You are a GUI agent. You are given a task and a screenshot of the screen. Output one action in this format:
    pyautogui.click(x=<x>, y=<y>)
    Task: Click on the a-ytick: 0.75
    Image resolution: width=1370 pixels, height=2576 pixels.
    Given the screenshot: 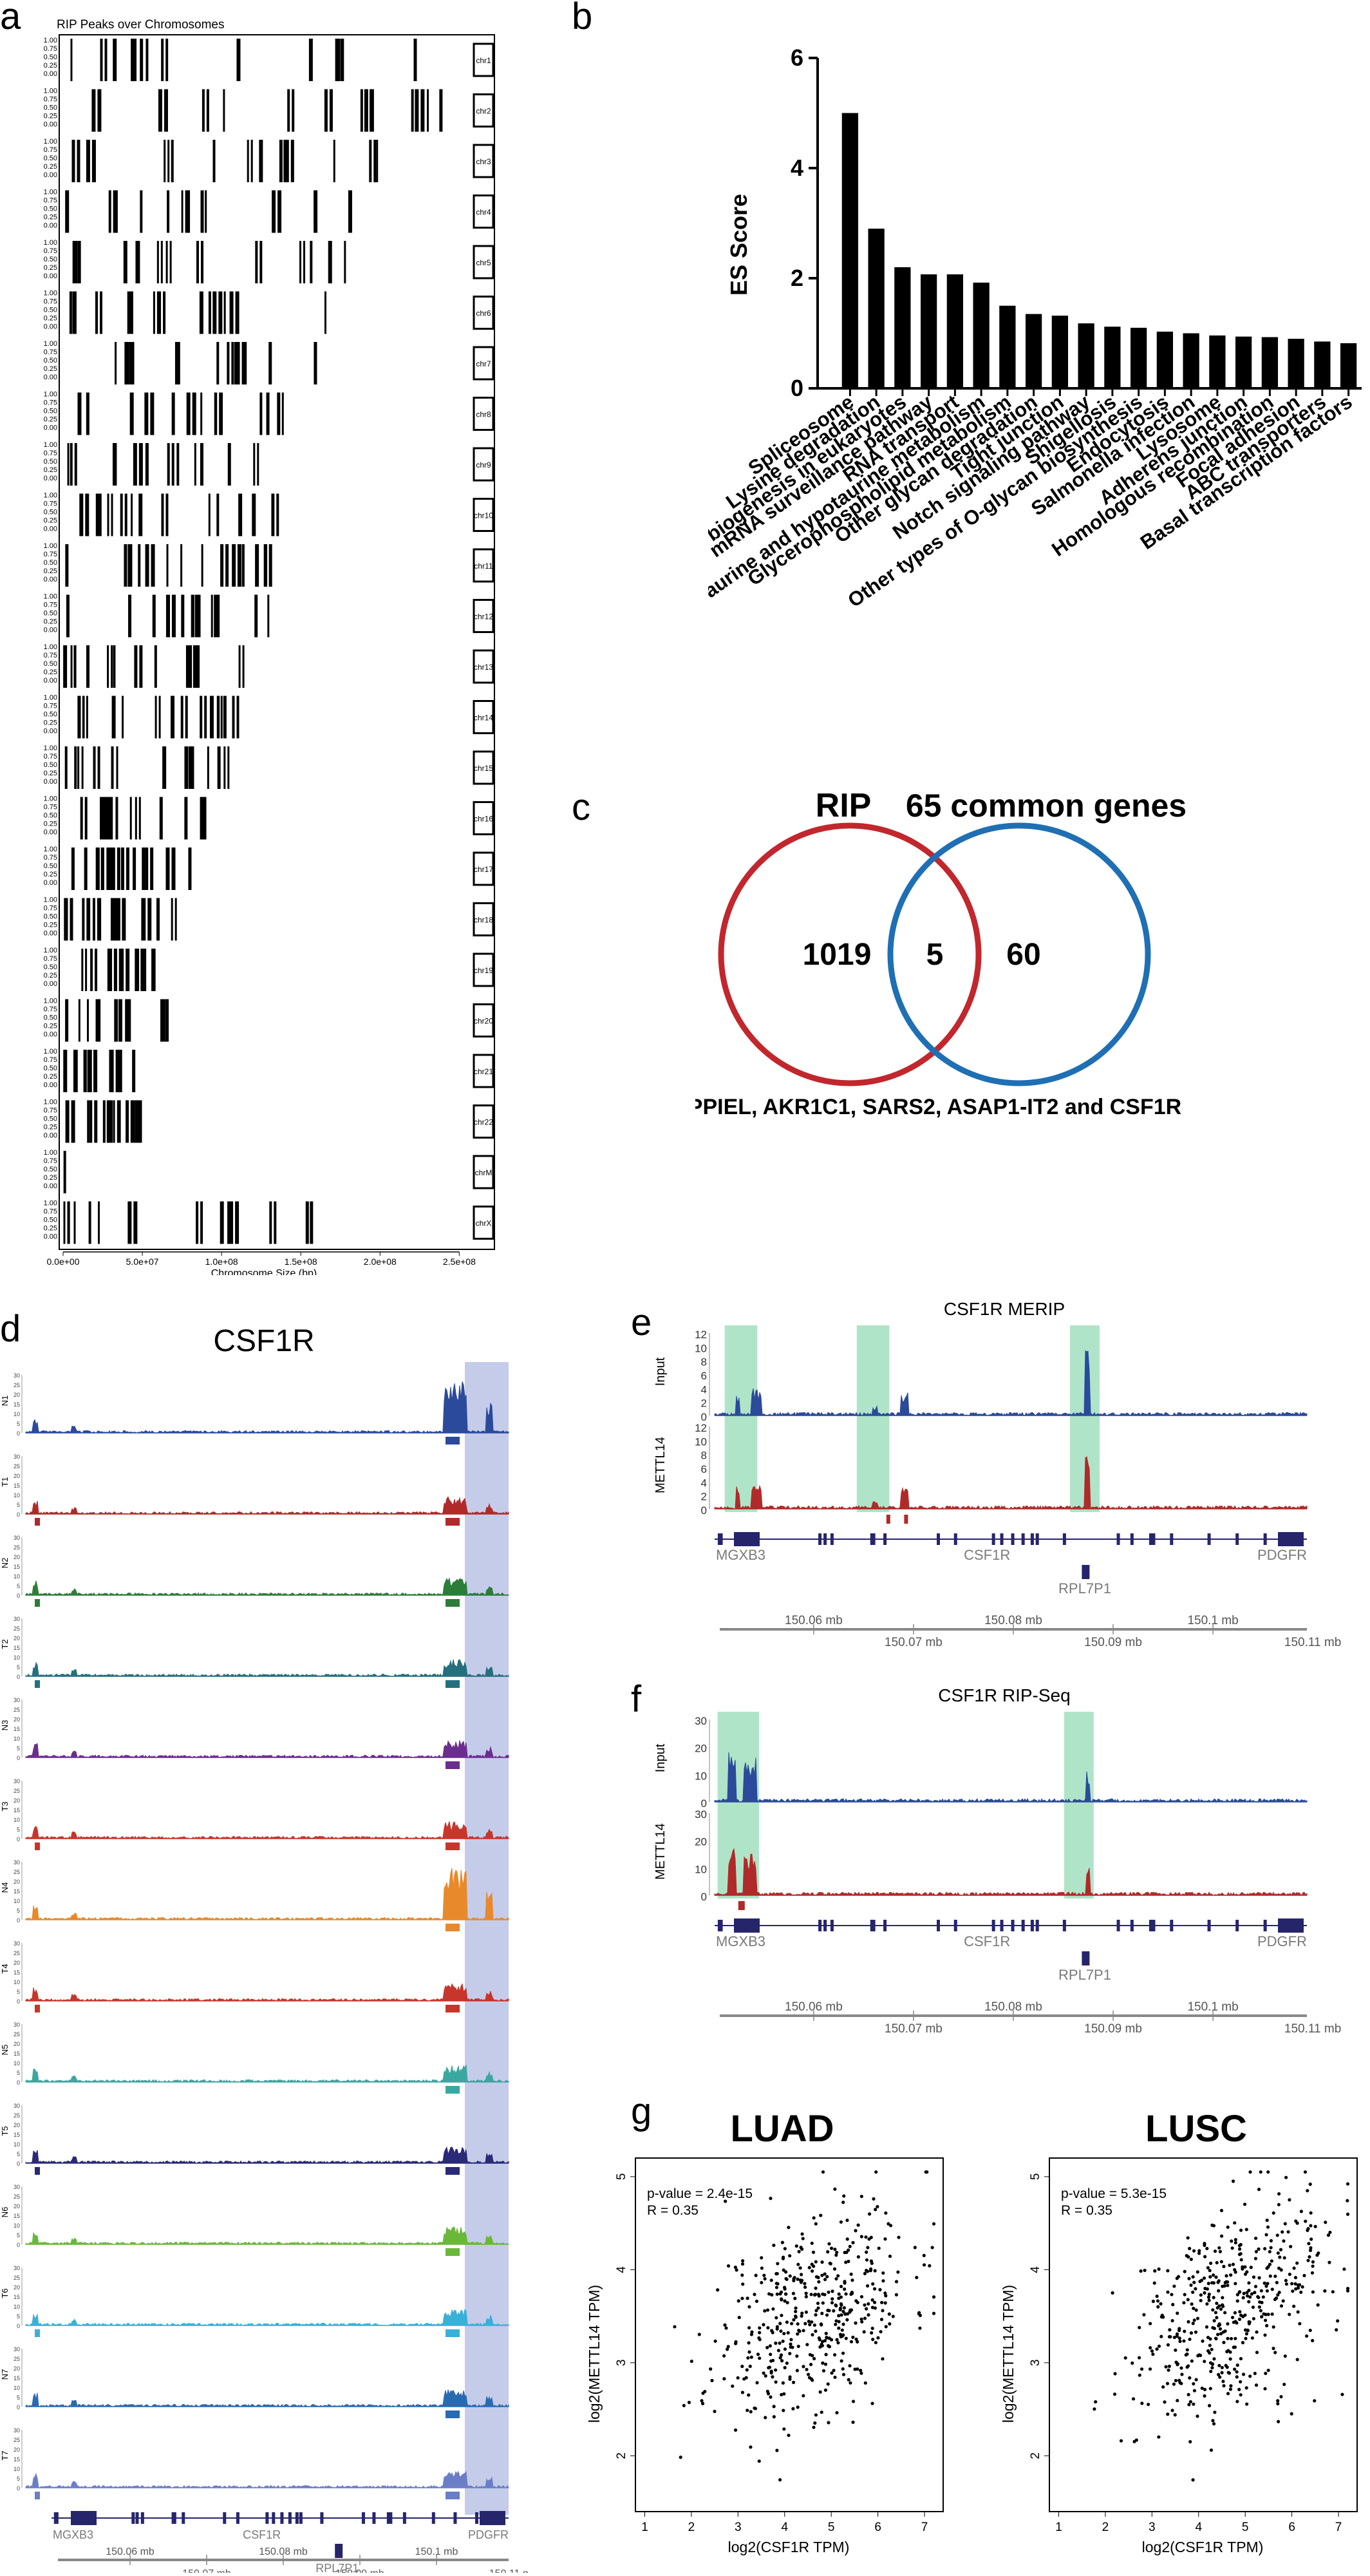 What is the action you would take?
    pyautogui.click(x=50, y=554)
    